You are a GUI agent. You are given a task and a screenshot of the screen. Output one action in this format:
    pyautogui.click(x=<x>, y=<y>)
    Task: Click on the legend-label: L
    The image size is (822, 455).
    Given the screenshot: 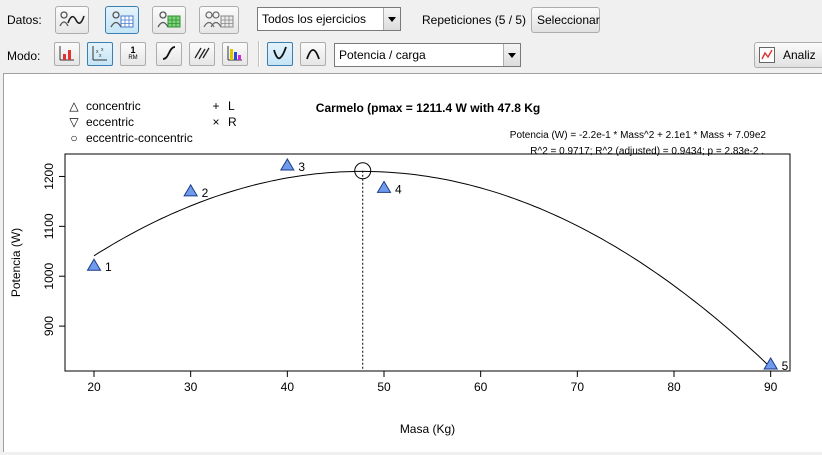 What is the action you would take?
    pyautogui.click(x=231, y=106)
    